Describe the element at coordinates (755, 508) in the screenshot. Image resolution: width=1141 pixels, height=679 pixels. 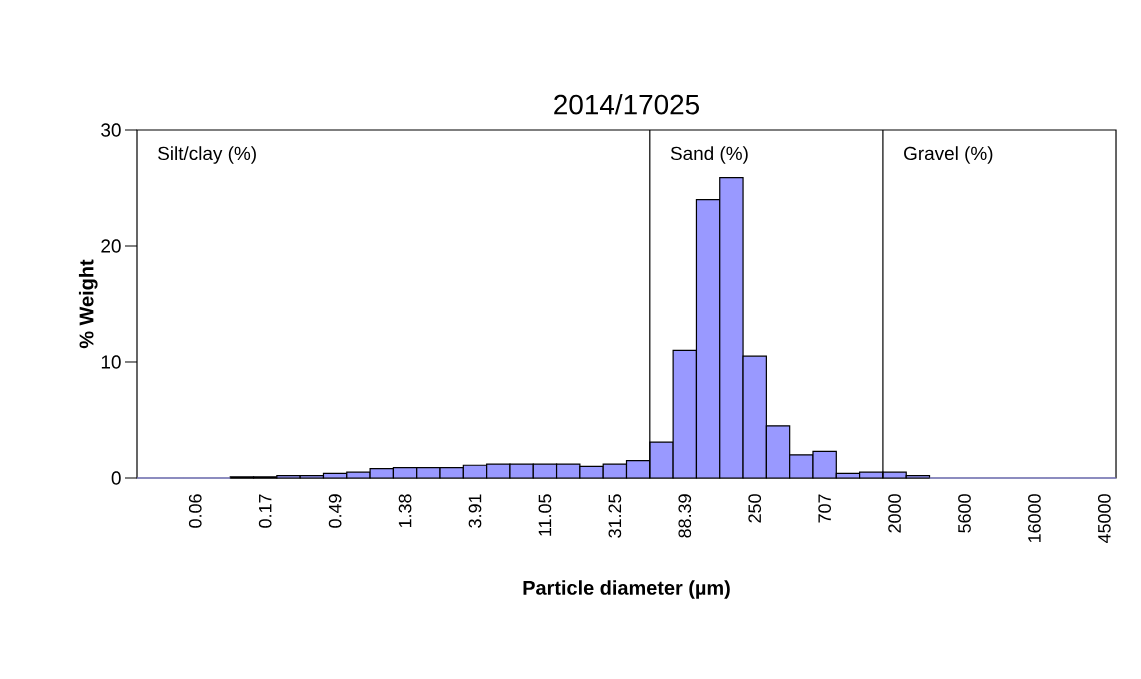
I see `x-tick-label: 250` at that location.